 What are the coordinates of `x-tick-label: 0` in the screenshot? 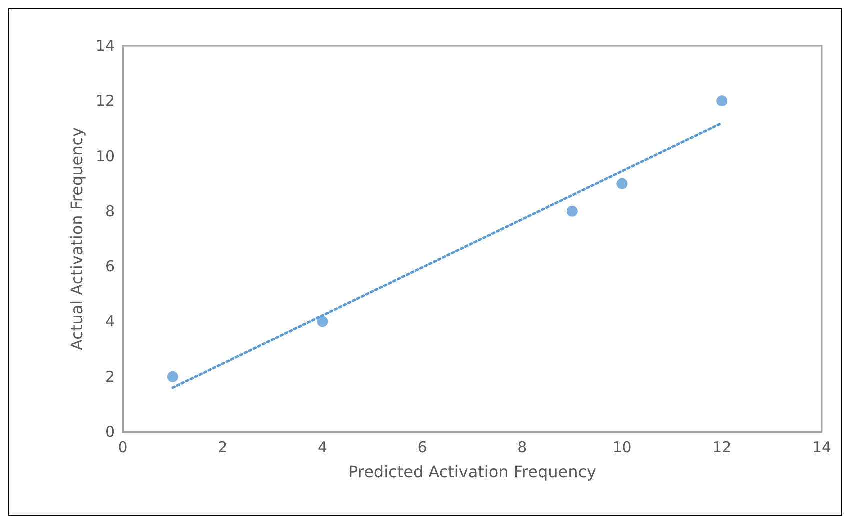 It's located at (123, 447).